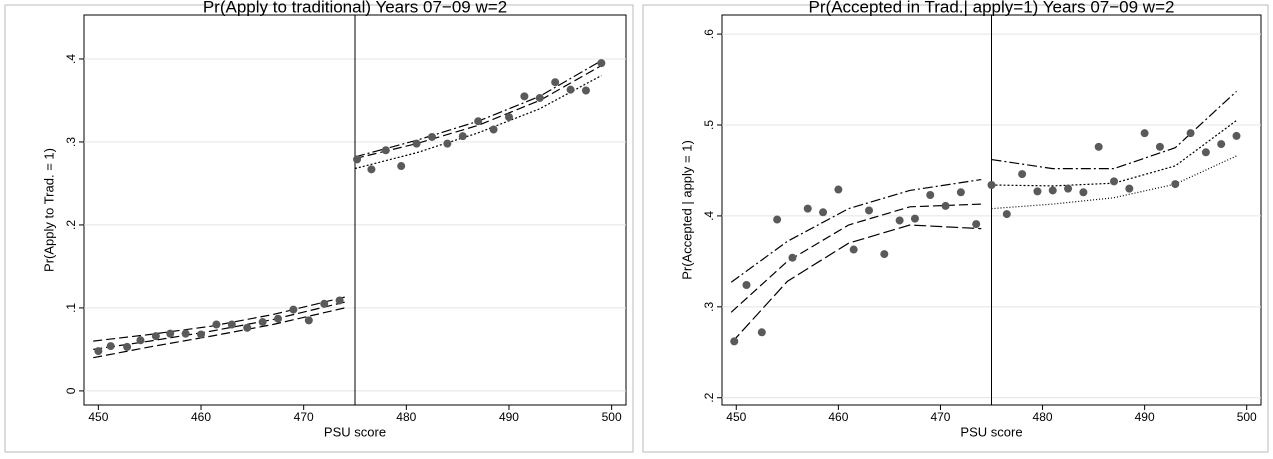  Describe the element at coordinates (686, 210) in the screenshot. I see `y-axis-title: Pr(Accepted | apply = 1)` at that location.